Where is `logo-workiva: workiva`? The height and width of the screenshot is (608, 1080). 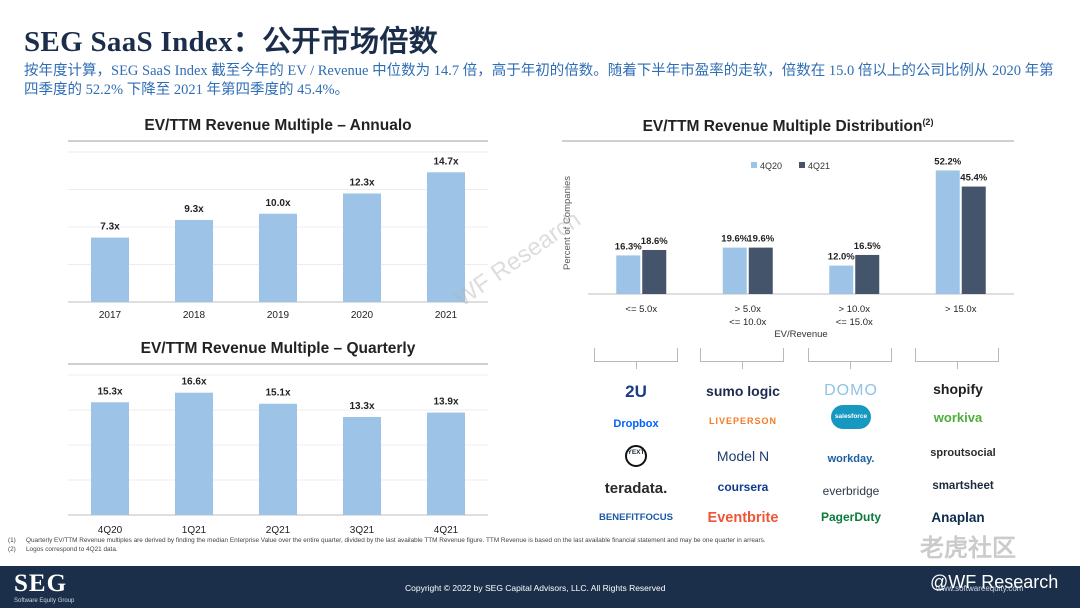 logo-workiva: workiva is located at coordinates (958, 417).